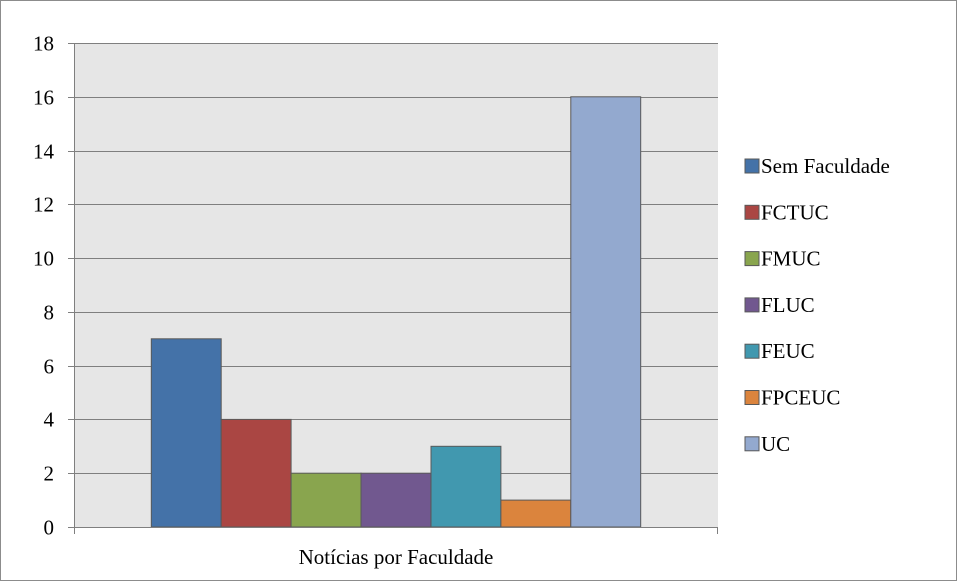  Describe the element at coordinates (49, 367) in the screenshot. I see `y-tick-label: 6` at that location.